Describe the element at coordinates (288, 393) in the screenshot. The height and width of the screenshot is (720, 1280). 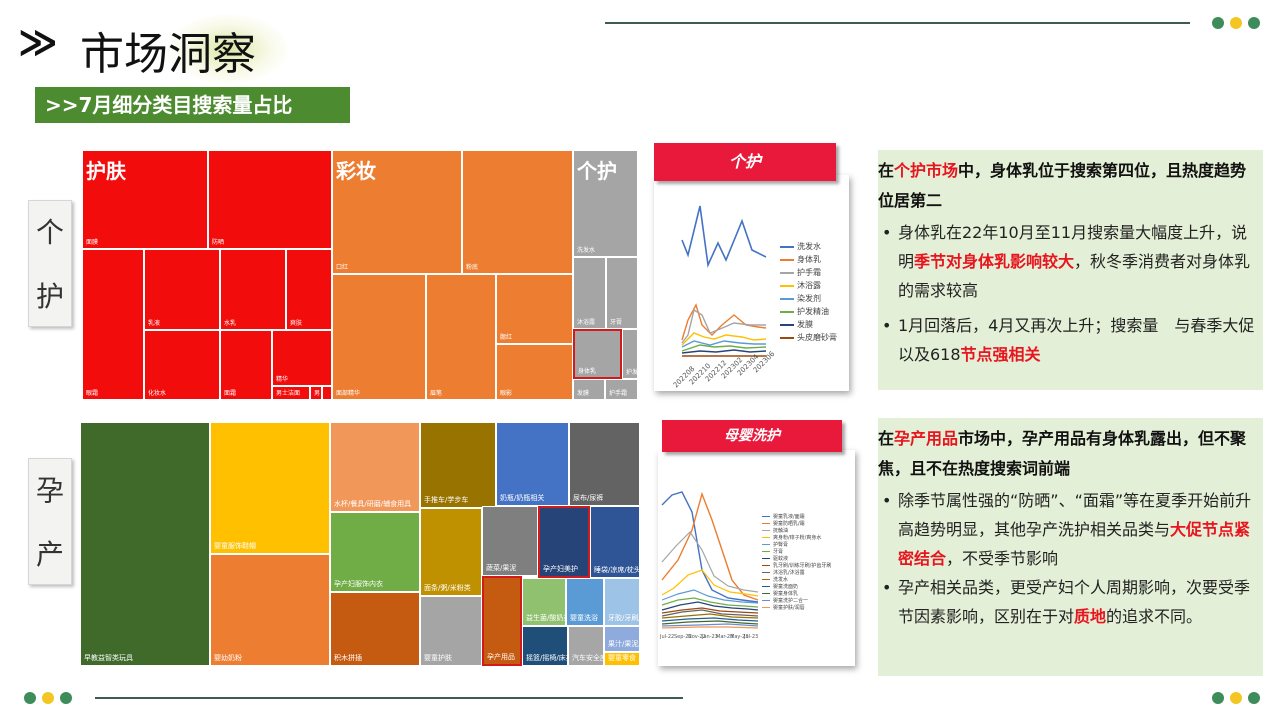
I see `treemap-cell-label: 男士洁面` at that location.